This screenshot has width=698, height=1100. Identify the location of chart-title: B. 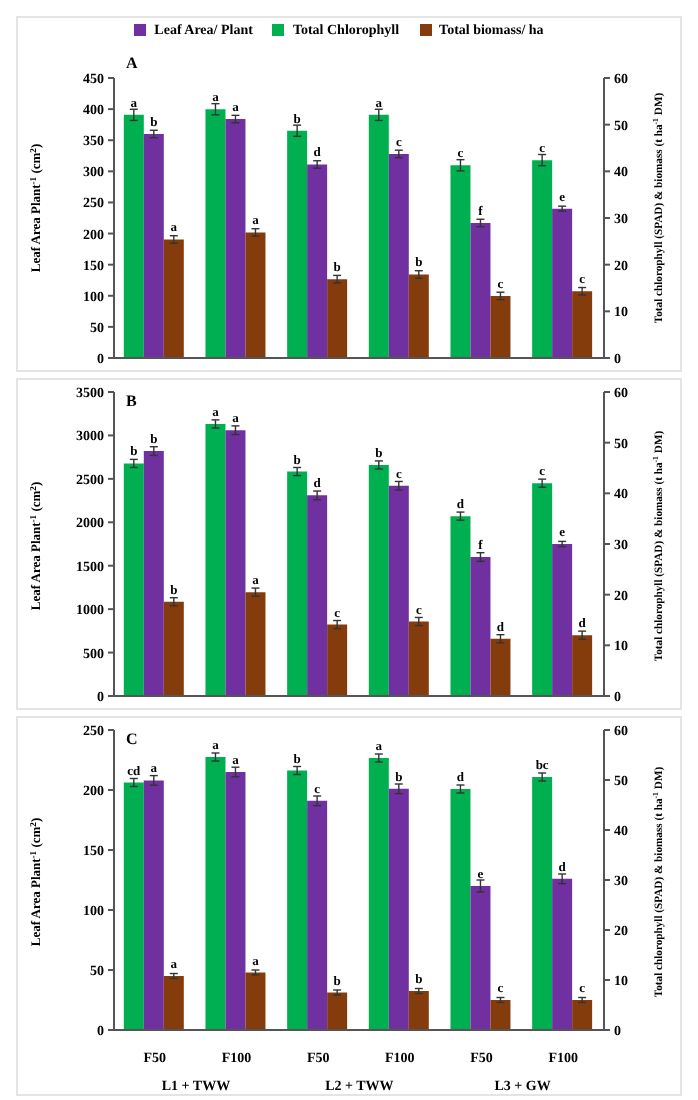
(131, 401).